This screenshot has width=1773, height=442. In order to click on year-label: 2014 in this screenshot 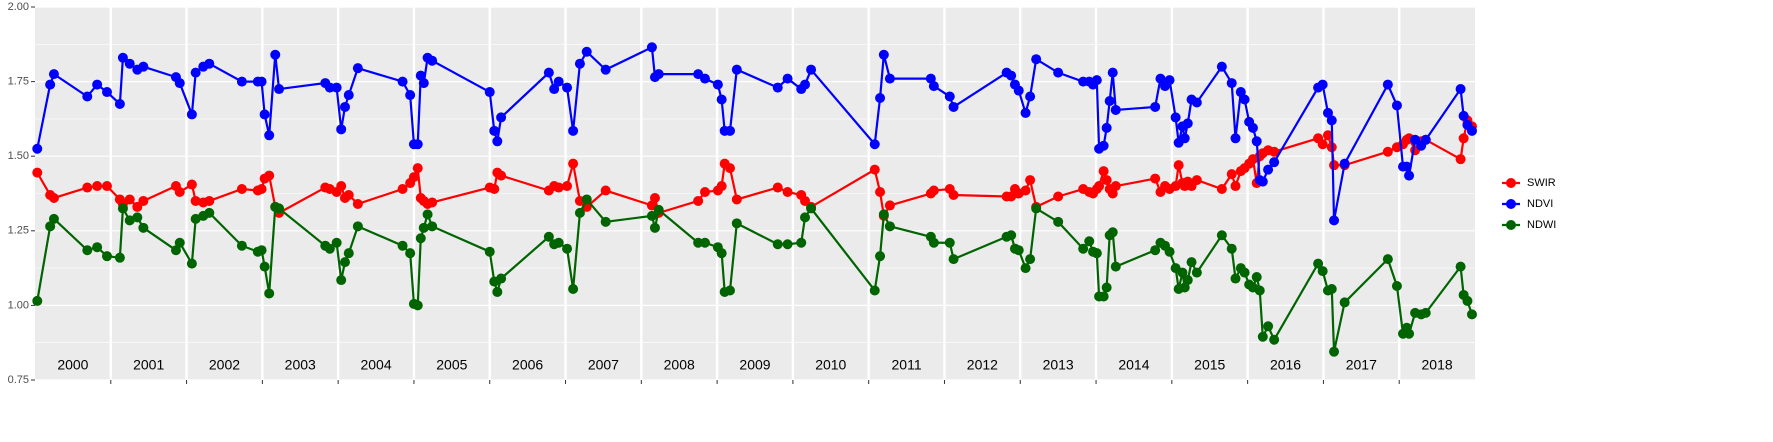, I will do `click(1133, 365)`.